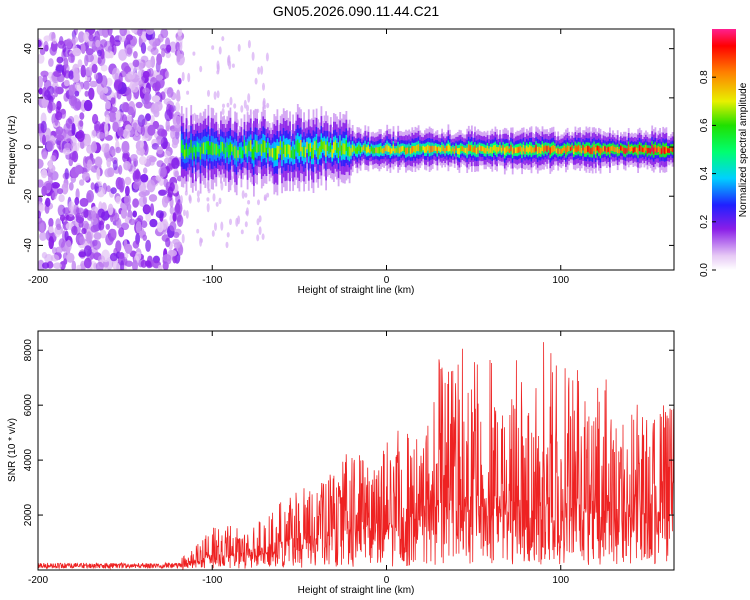  I want to click on colorbar-tick-label: 0.2, so click(704, 221).